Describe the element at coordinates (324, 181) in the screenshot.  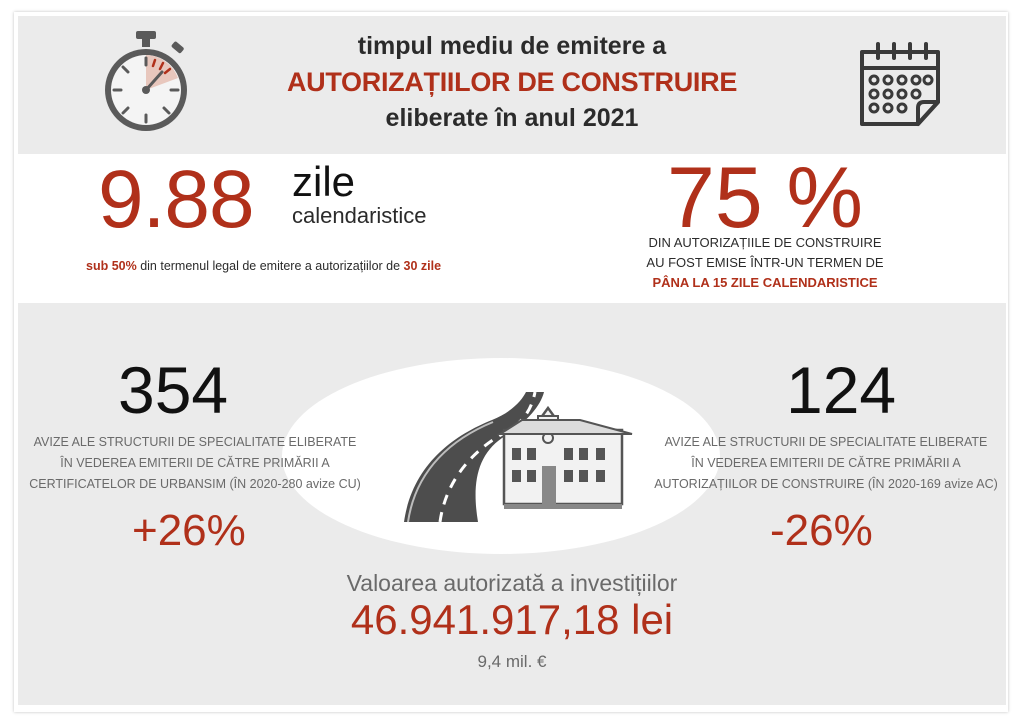
I see `average-days-unit: zile` at that location.